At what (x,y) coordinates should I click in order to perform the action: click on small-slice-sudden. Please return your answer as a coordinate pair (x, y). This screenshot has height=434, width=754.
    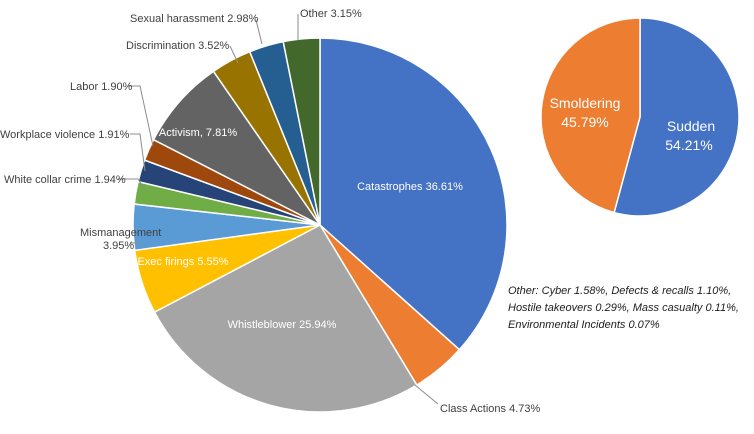
    Looking at the image, I should click on (676, 117).